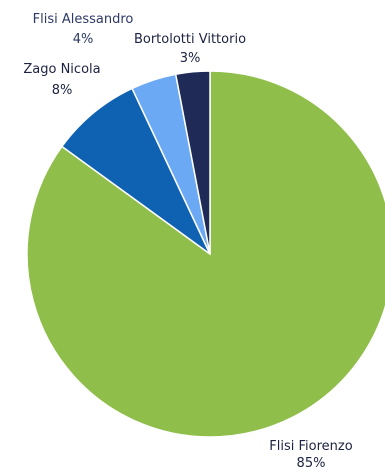  I want to click on slice-percent: 4%, so click(83, 39).